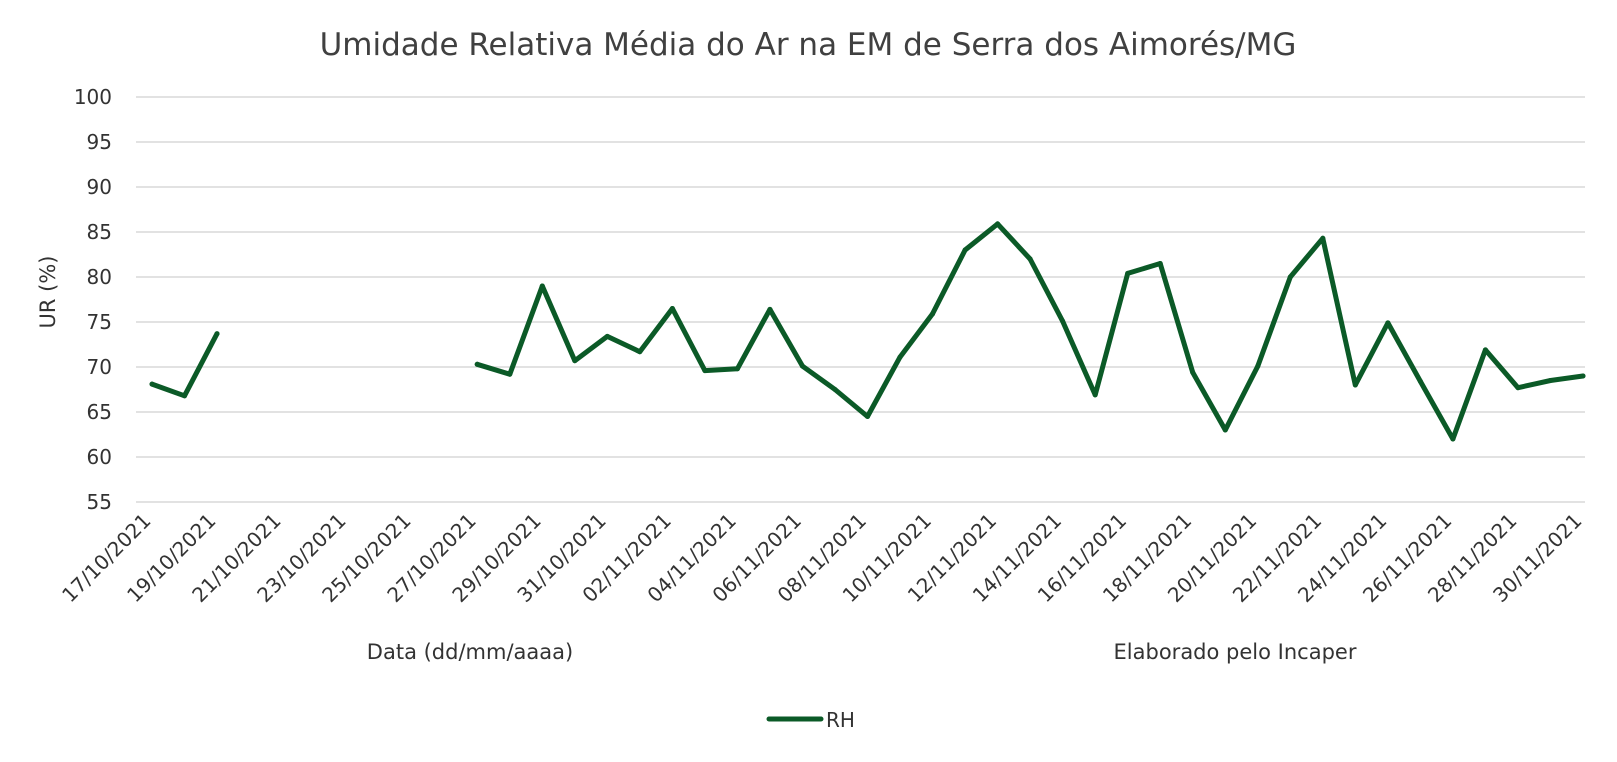 The height and width of the screenshot is (762, 1617). I want to click on y-tick-label: 85, so click(99, 232).